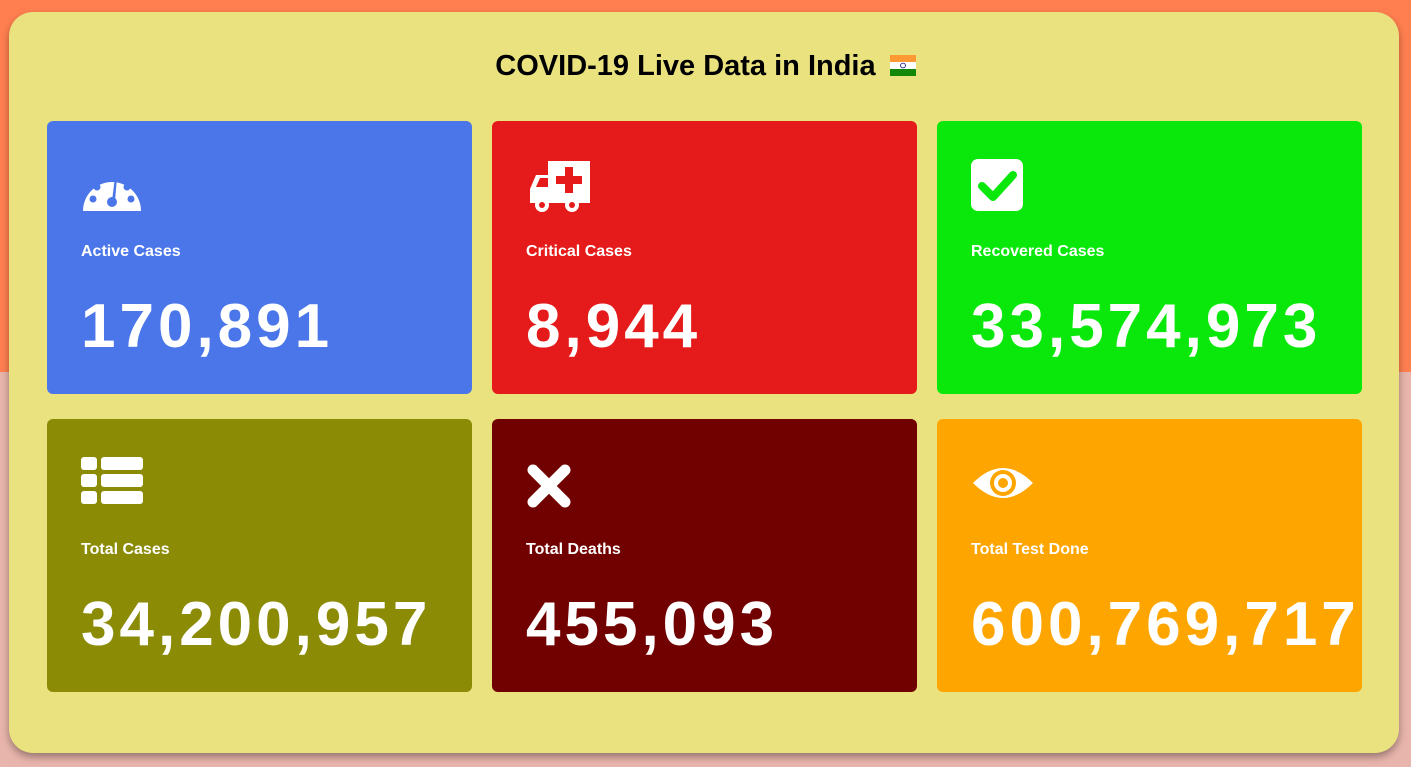  I want to click on card-label: Recovered Cases, so click(1038, 251).